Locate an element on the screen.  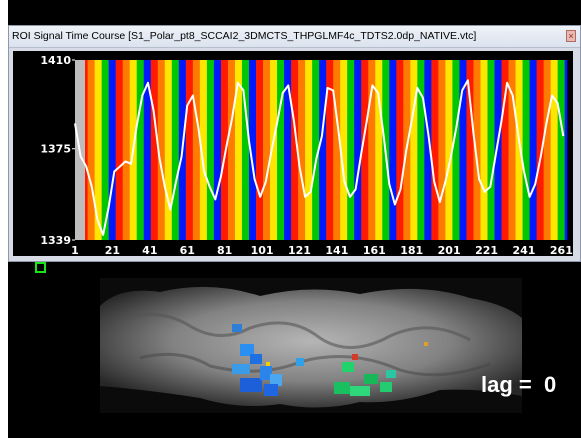
y-axis-ticks: 1410 1375 1339 is located at coordinates (57, 150).